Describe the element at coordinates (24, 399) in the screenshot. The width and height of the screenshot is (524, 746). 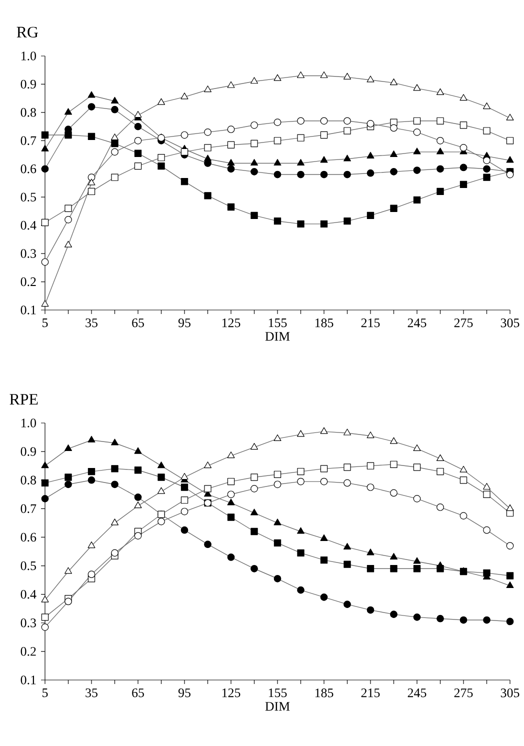
I see `chart-title: RPE` at that location.